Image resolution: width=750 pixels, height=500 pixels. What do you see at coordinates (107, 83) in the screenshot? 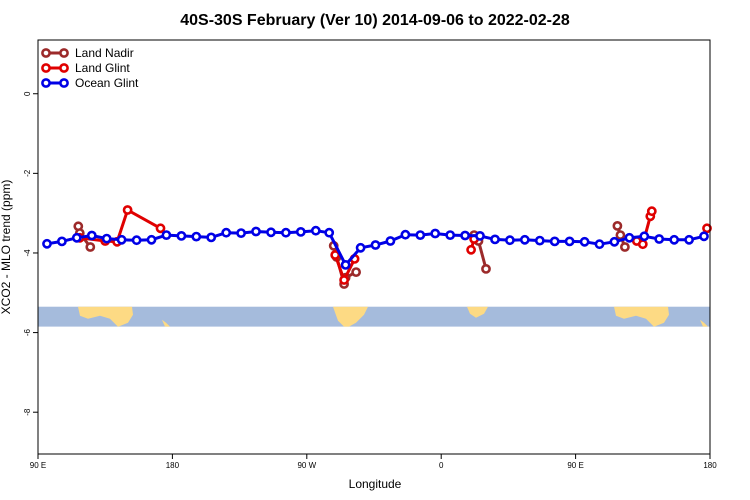
I see `legend-label-ocean-glint: Ocean Glint` at bounding box center [107, 83].